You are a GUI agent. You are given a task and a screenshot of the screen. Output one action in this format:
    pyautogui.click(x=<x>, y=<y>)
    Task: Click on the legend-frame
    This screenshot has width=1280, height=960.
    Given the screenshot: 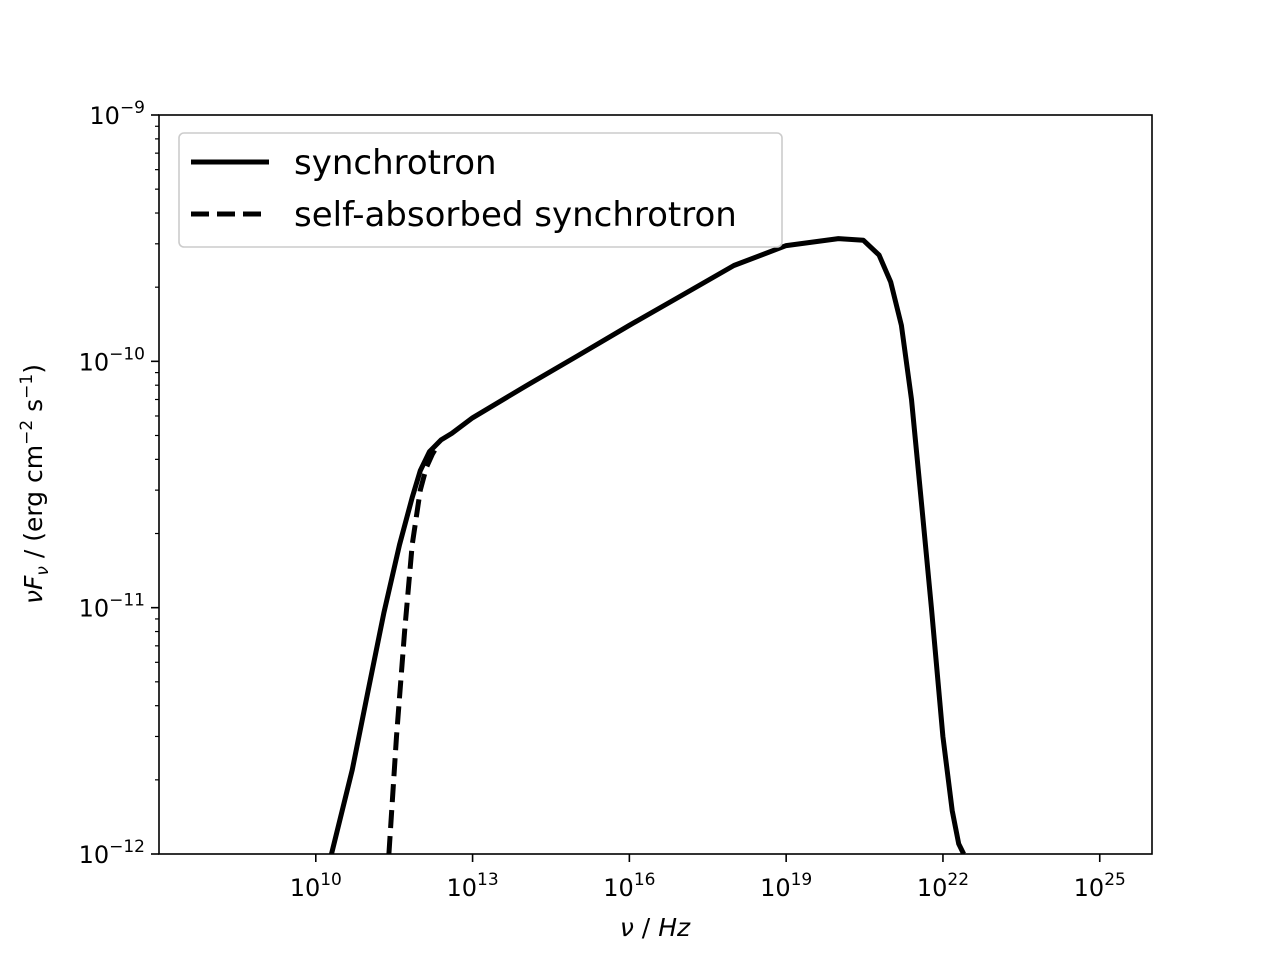 What is the action you would take?
    pyautogui.click(x=480, y=190)
    